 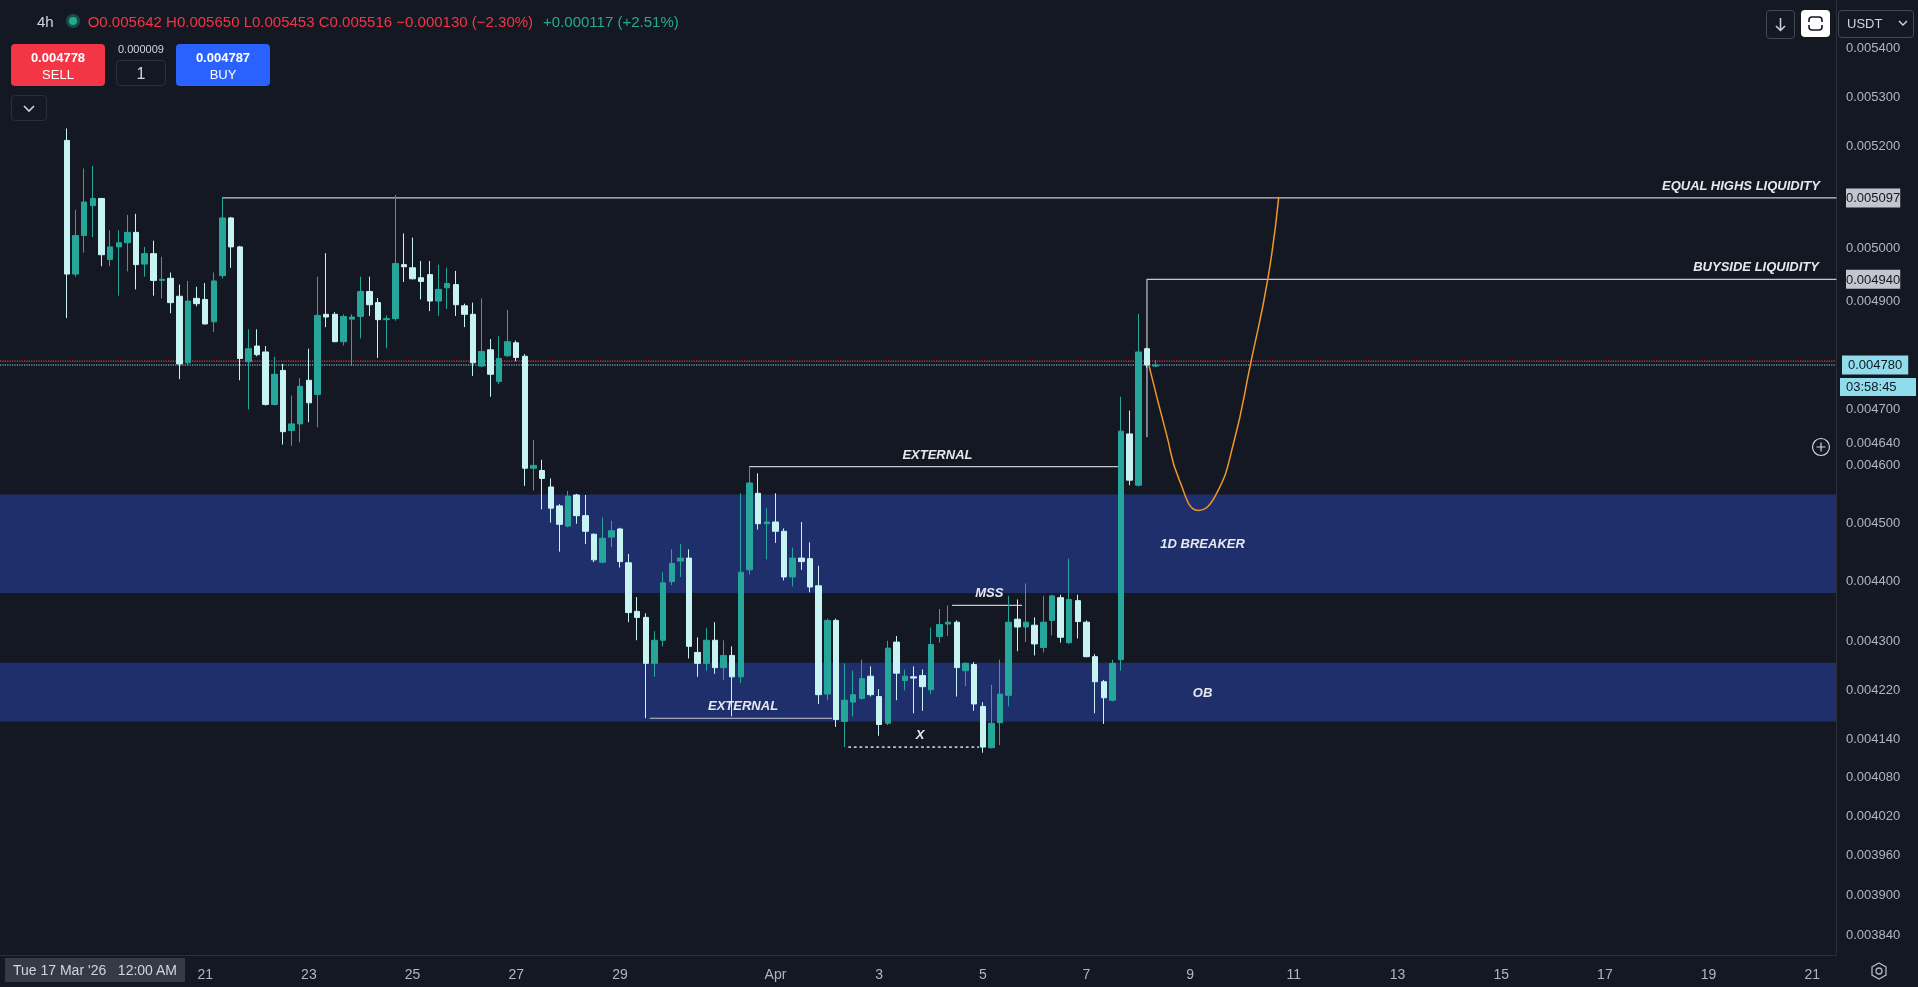 I want to click on x-tick-label: 11, so click(x=1294, y=974).